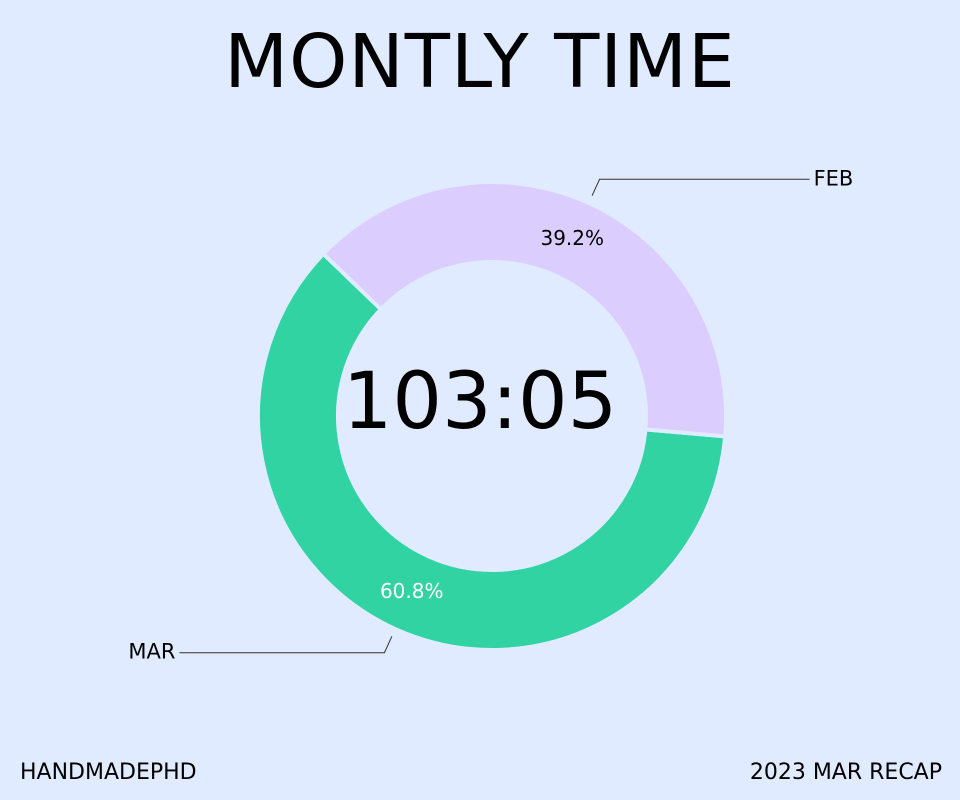 The image size is (960, 800). Describe the element at coordinates (572, 238) in the screenshot. I see `pct-label-feb: 39.2%` at that location.